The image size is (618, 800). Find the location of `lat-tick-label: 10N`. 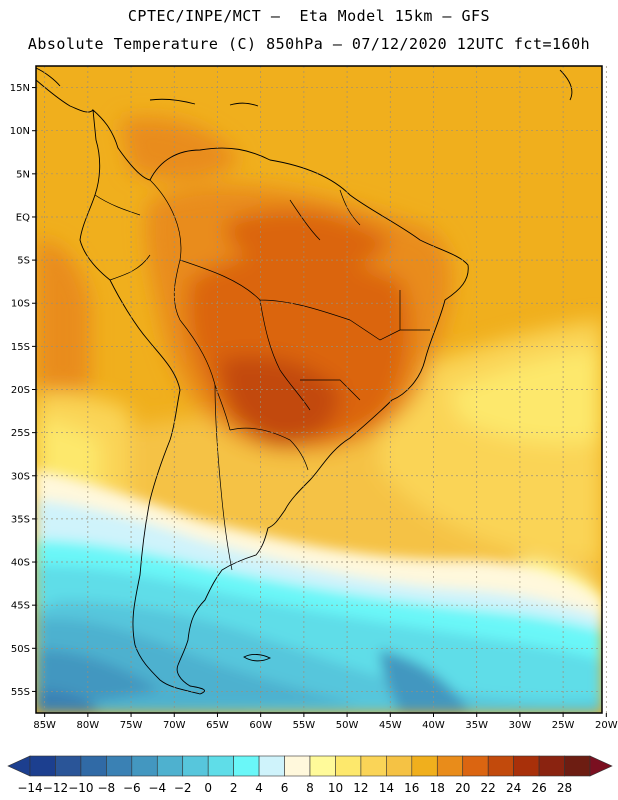

lat-tick-label: 10N is located at coordinates (20, 131).